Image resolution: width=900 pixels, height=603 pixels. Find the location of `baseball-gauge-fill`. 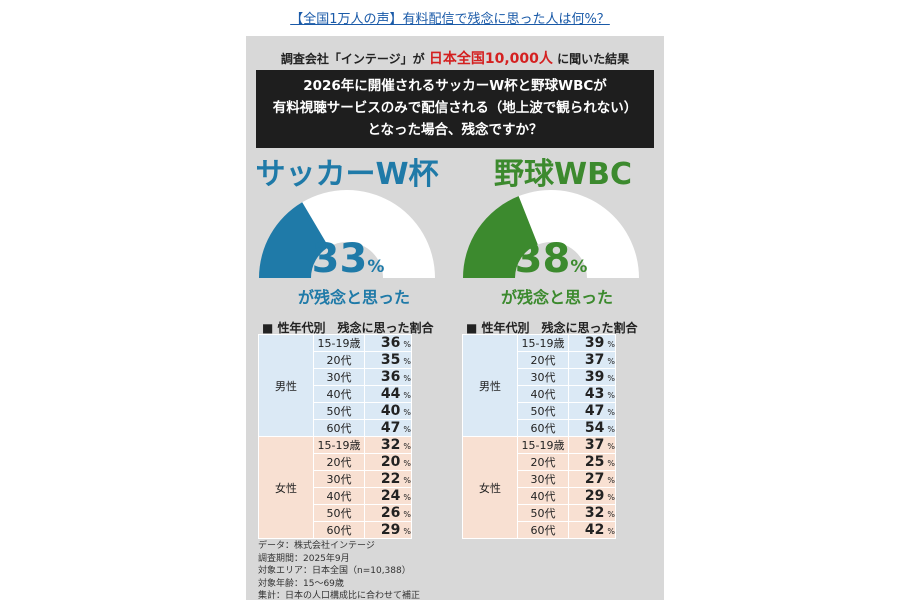

baseball-gauge-fill is located at coordinates (500, 237).